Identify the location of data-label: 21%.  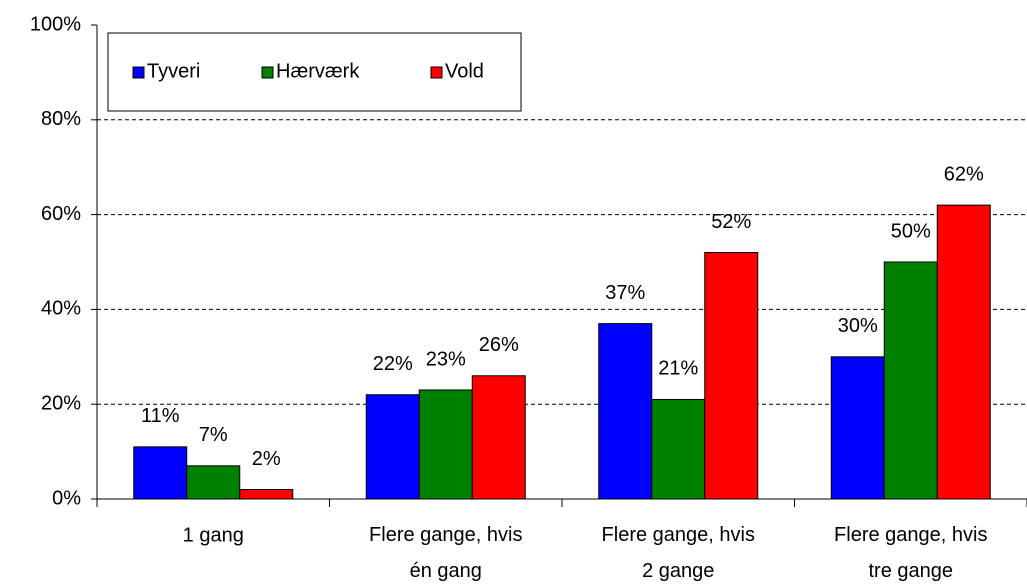
(678, 369).